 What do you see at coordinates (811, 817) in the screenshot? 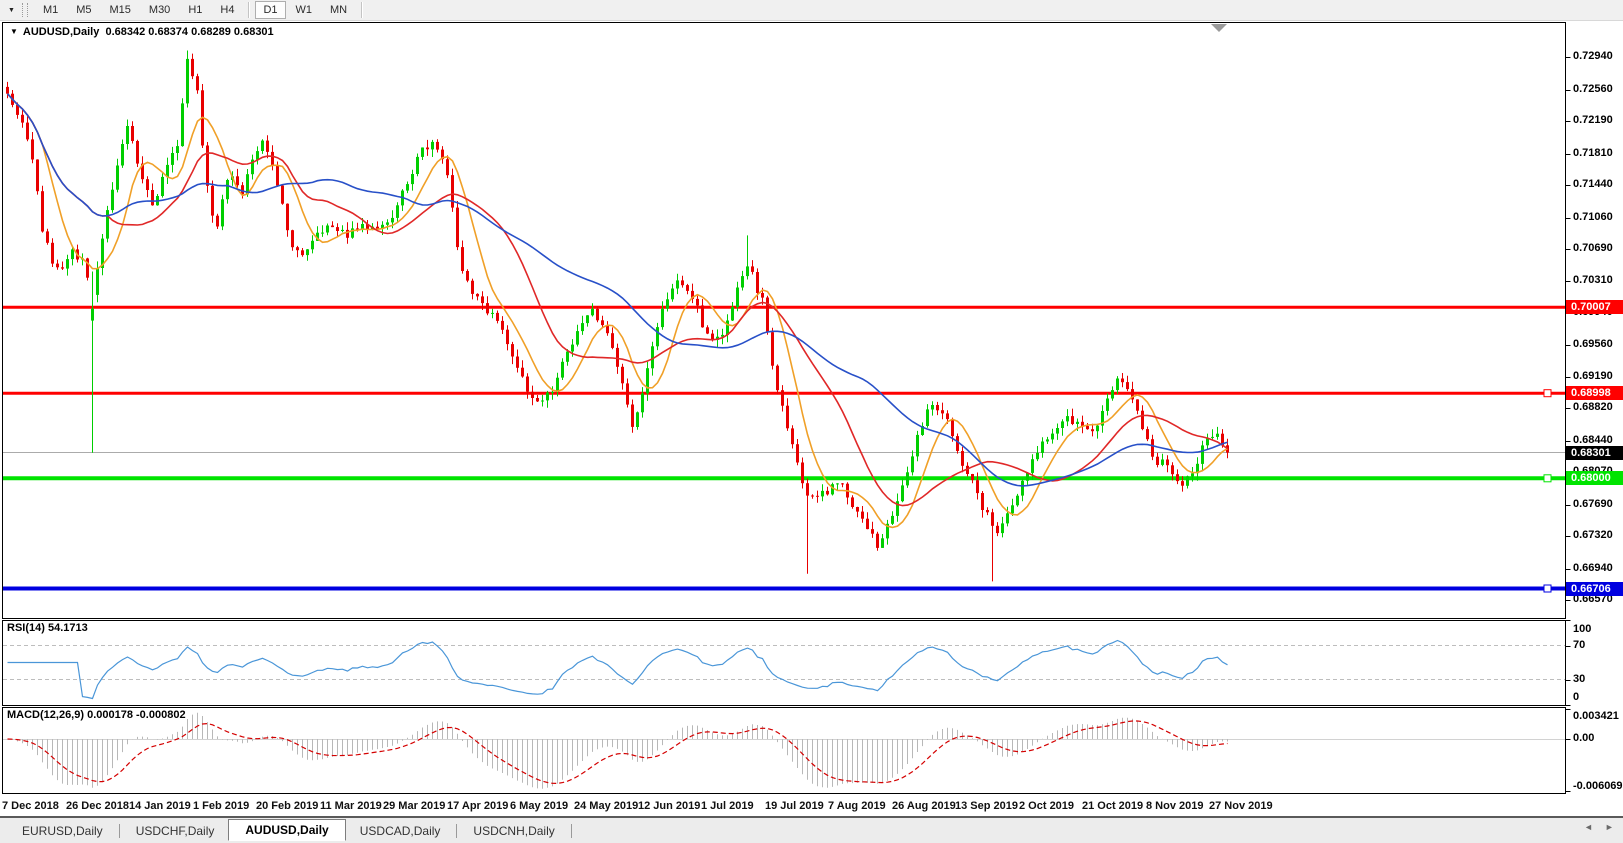
I see `tabbar-separator` at bounding box center [811, 817].